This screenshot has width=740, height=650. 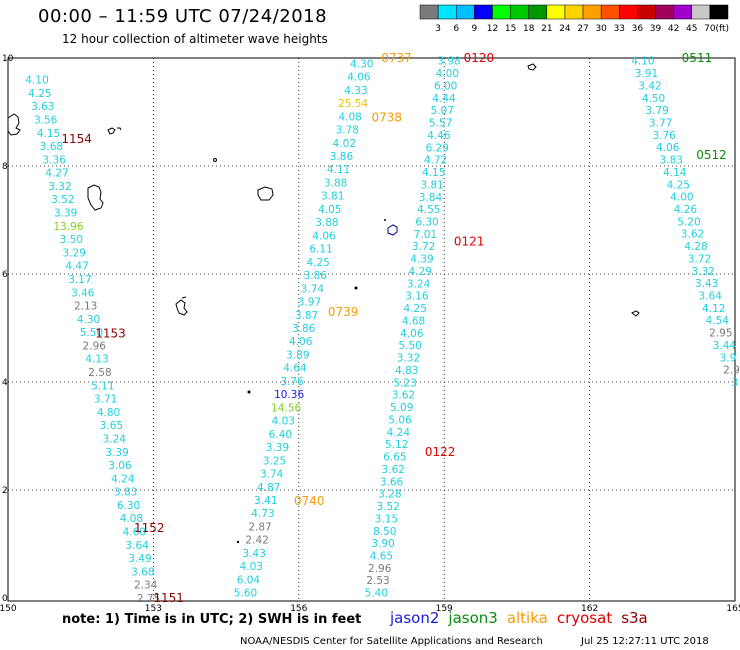 What do you see at coordinates (642, 62) in the screenshot?
I see `wave-height-value: 4.10` at bounding box center [642, 62].